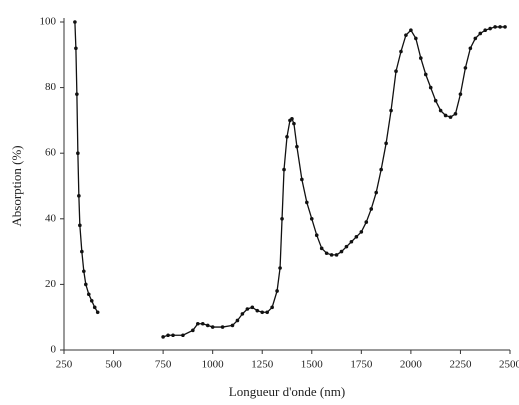 Image resolution: width=519 pixels, height=405 pixels. Describe the element at coordinates (51, 153) in the screenshot. I see `y-tick-label: 60` at that location.